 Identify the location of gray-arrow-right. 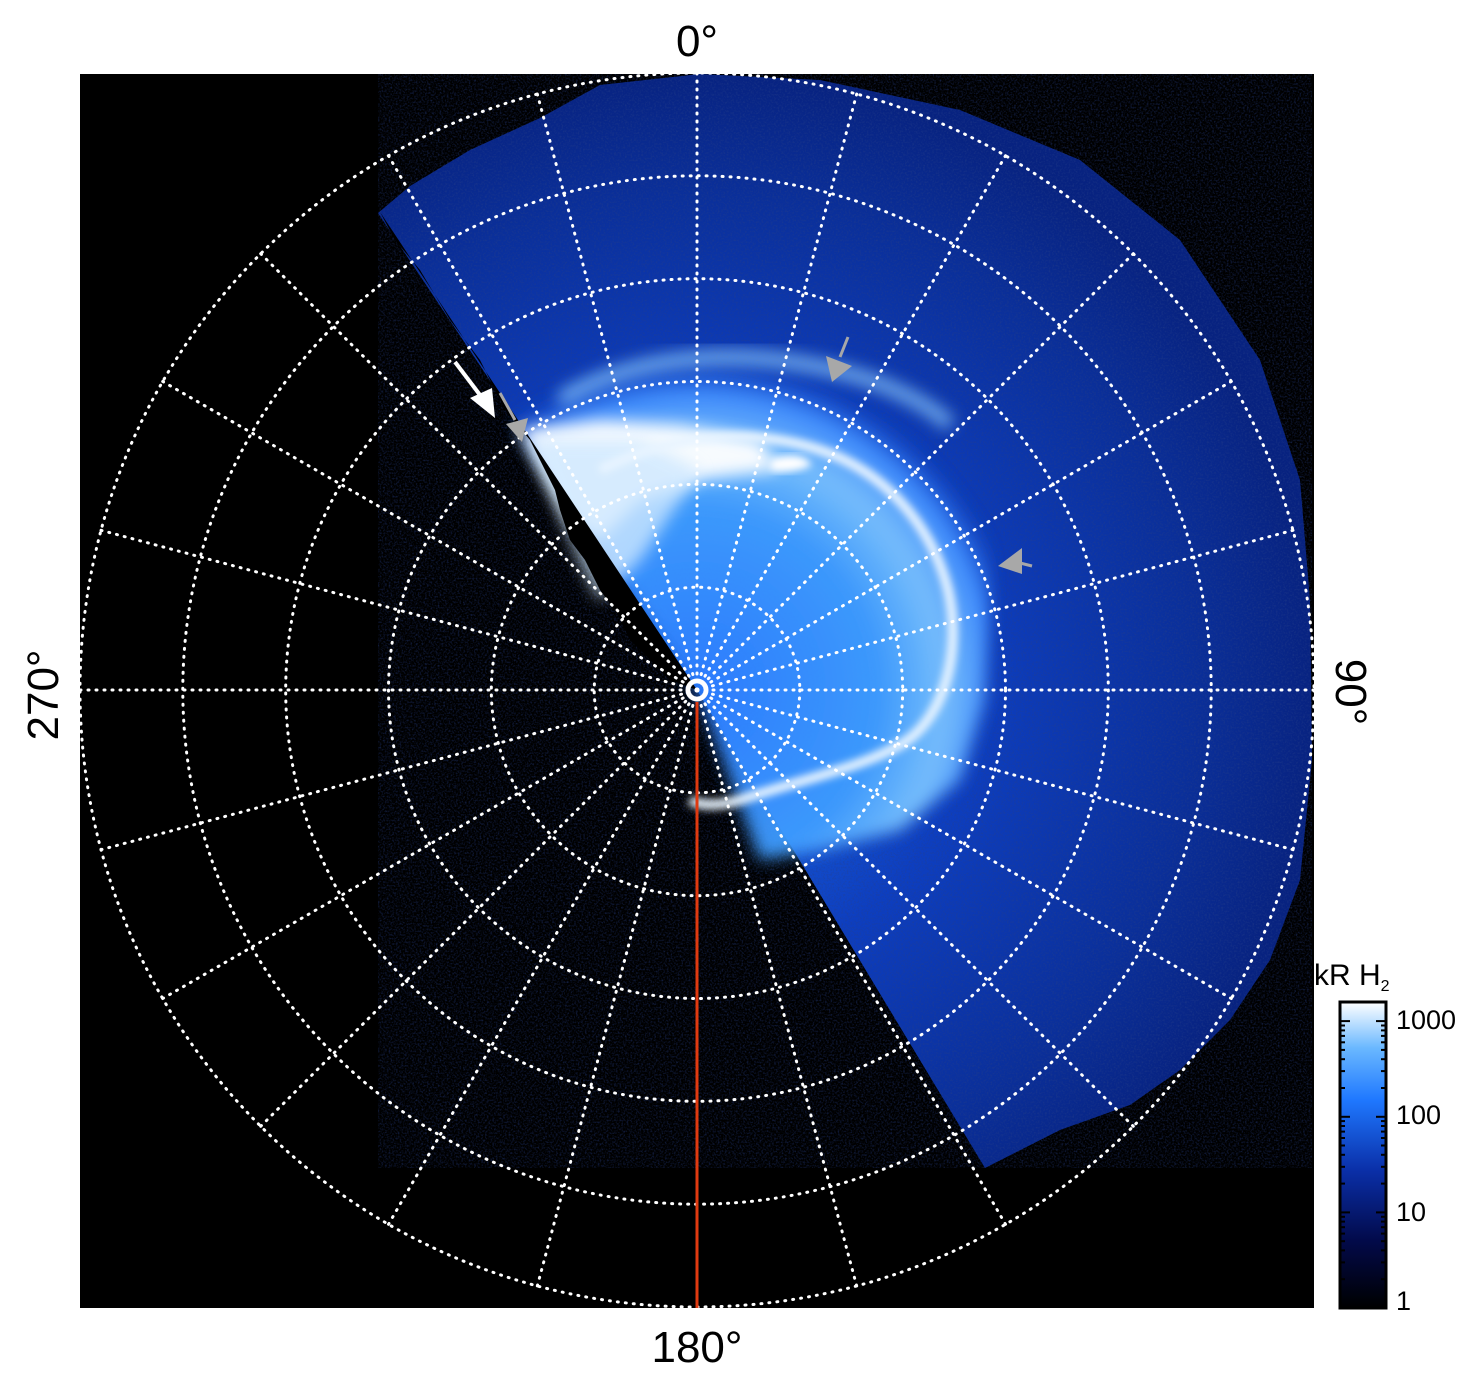
(1015, 561).